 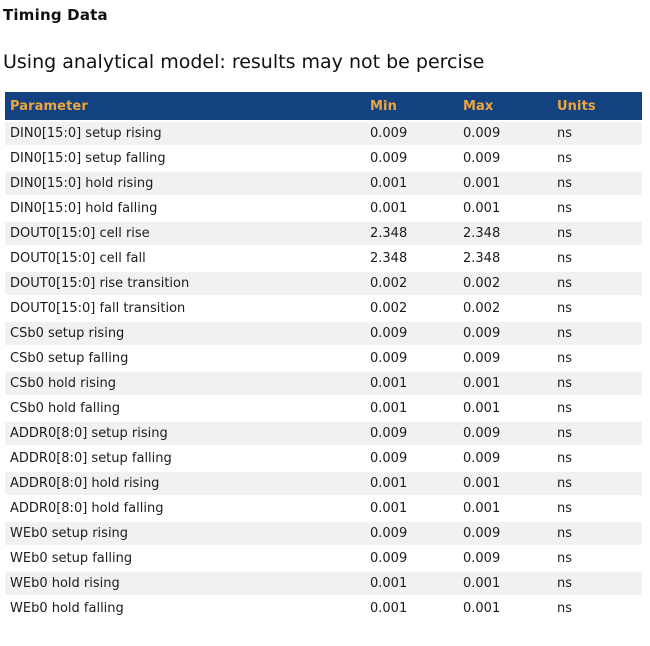 I want to click on table-row: CSb0 setup falling 0.009 0.009 ns, so click(x=323, y=359).